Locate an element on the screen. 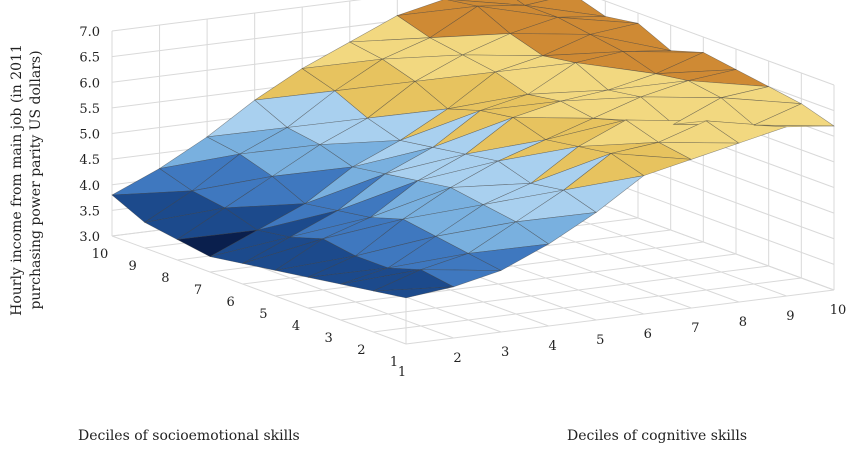 The width and height of the screenshot is (850, 456). cognitive-tick-label: 2 is located at coordinates (457, 358).